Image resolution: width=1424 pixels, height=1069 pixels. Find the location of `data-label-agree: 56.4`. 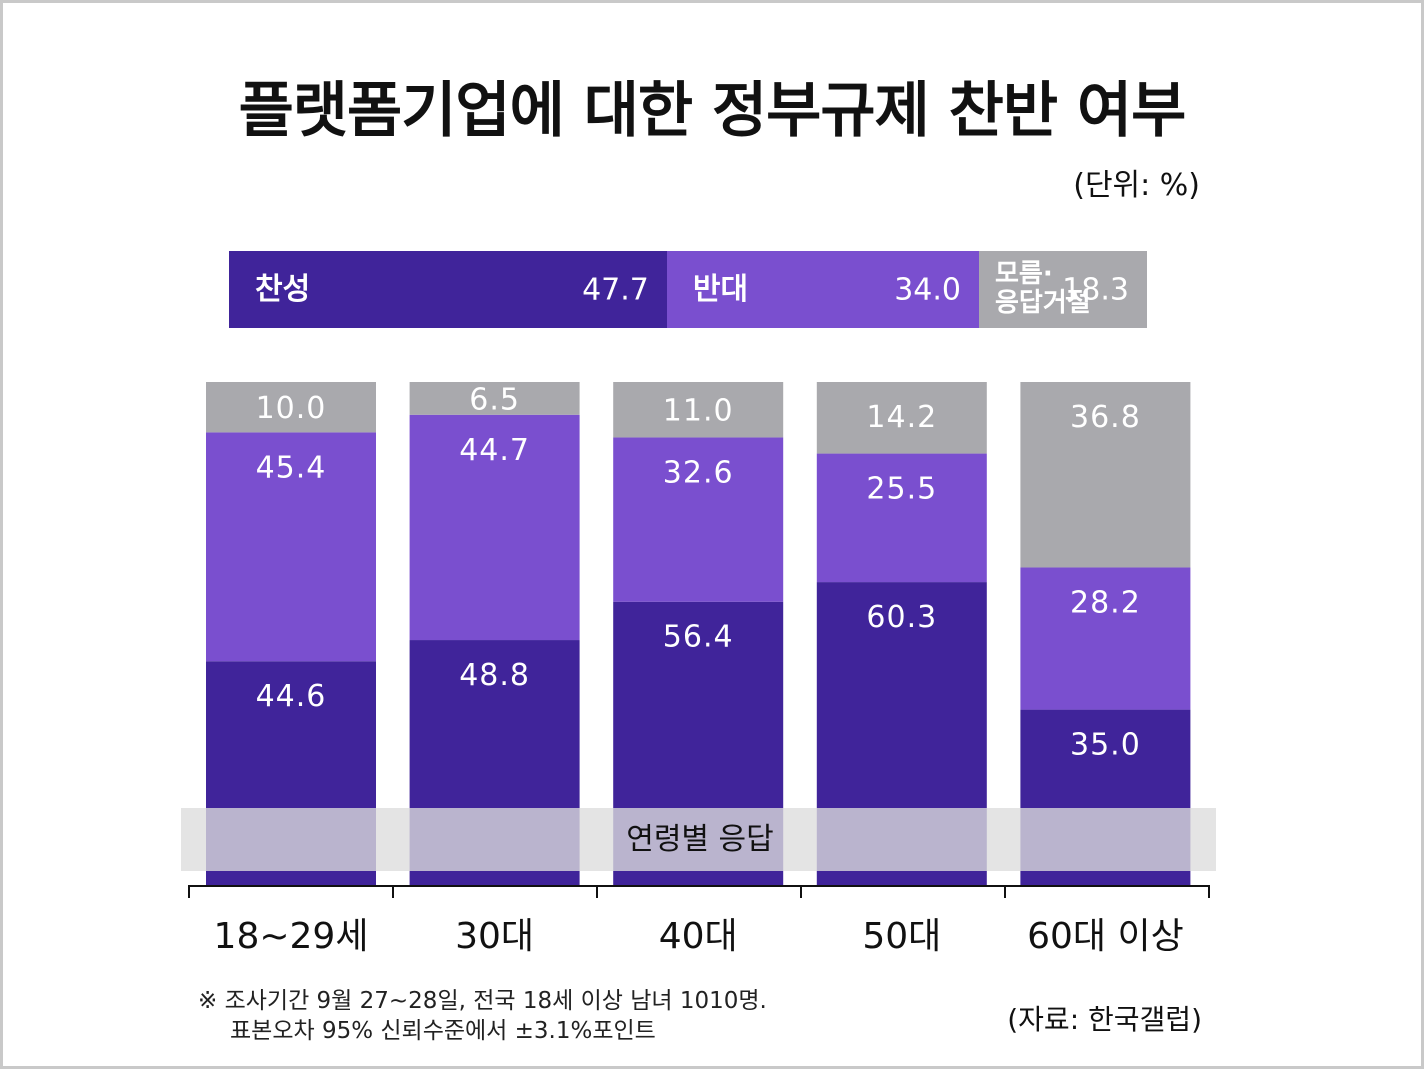

data-label-agree: 56.4 is located at coordinates (698, 637).